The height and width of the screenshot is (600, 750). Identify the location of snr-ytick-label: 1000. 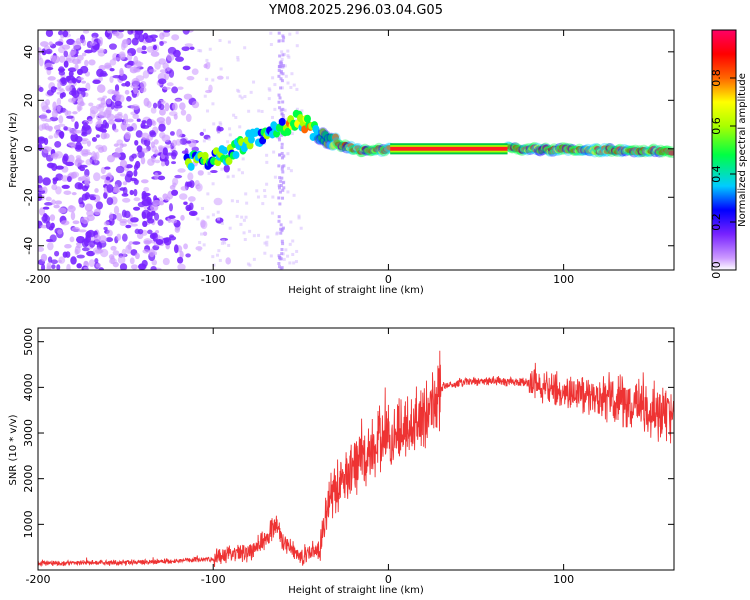
(28, 524).